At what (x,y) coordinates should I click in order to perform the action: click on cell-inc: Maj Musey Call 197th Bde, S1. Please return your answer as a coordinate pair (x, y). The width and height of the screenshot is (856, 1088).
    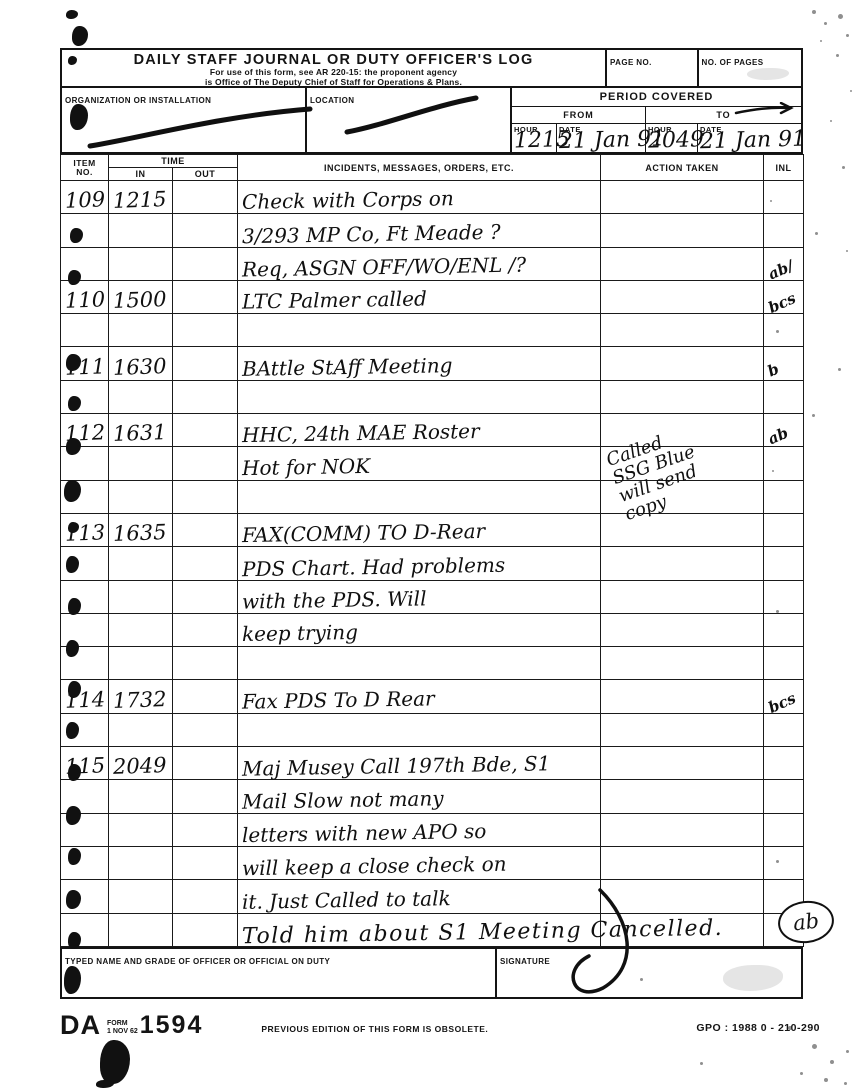
    Looking at the image, I should click on (419, 763).